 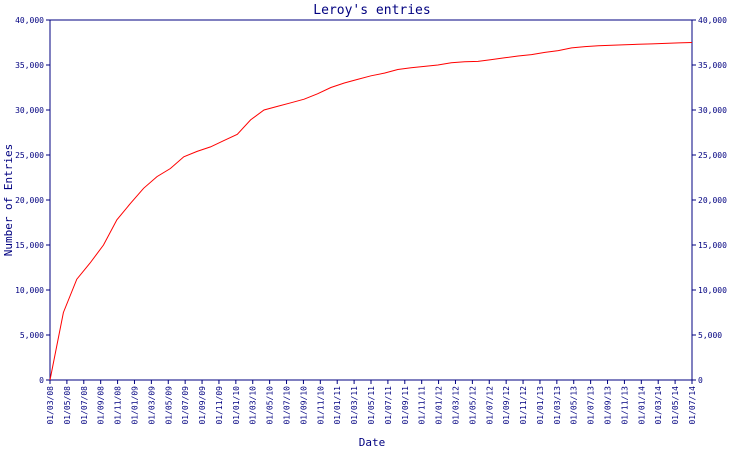 I want to click on y-right-tick-label: 25,000, so click(x=712, y=155).